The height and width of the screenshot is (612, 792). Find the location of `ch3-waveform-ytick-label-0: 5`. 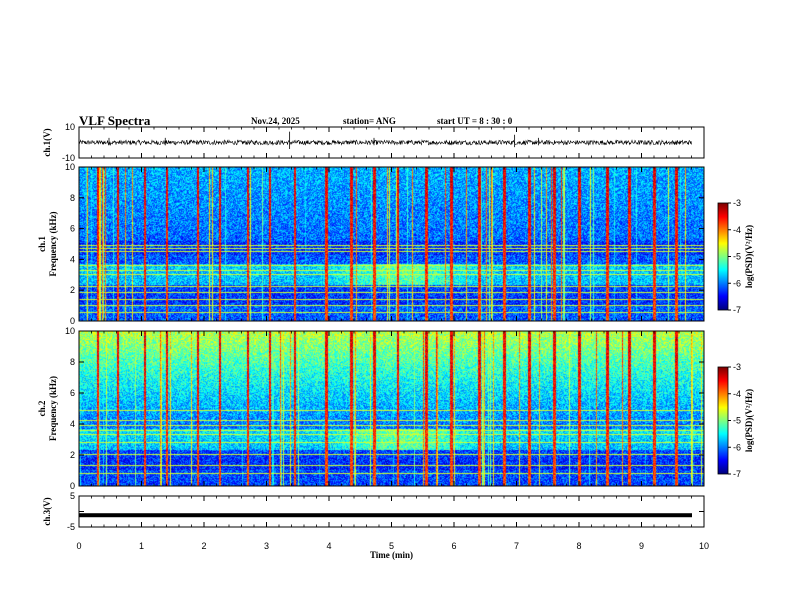

ch3-waveform-ytick-label-0: 5 is located at coordinates (72, 496).